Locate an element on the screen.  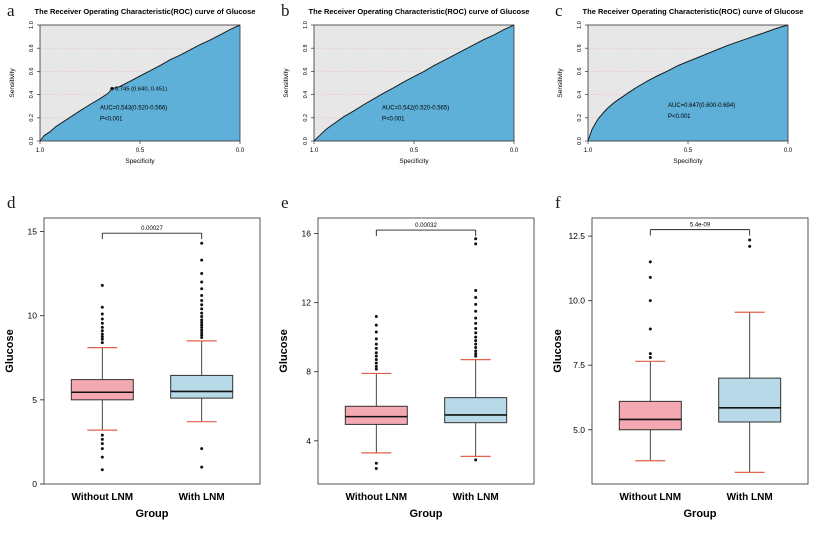
svg-text: AUC=0.543(0.520-0.566) is located at coordinates (133, 109).